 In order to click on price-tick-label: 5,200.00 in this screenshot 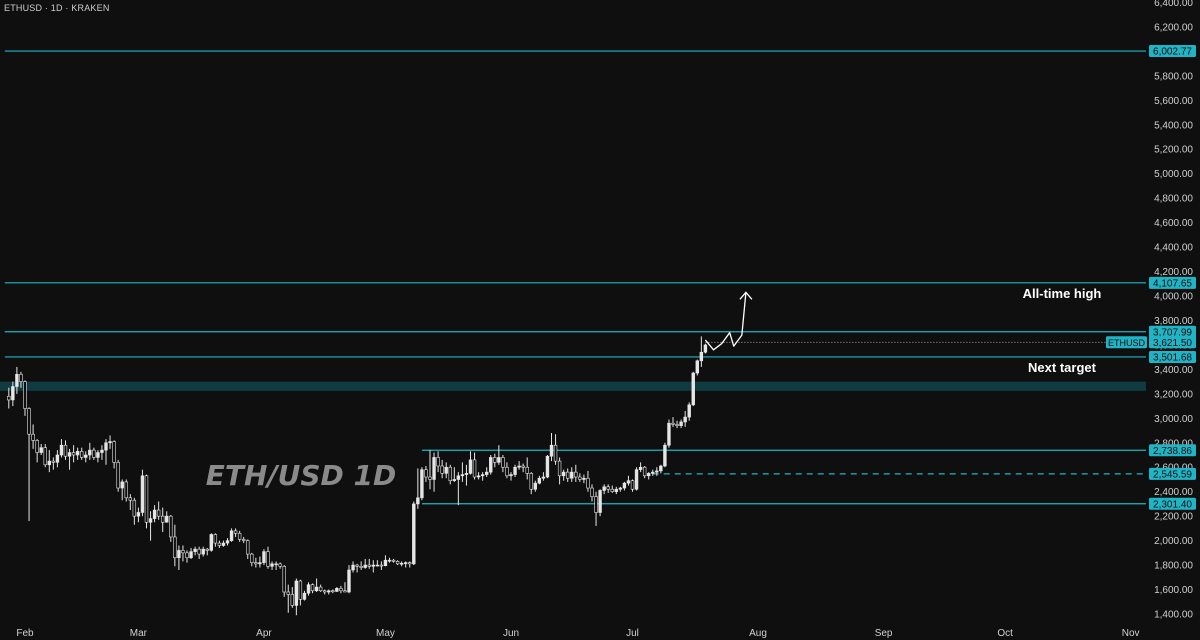, I will do `click(1173, 150)`.